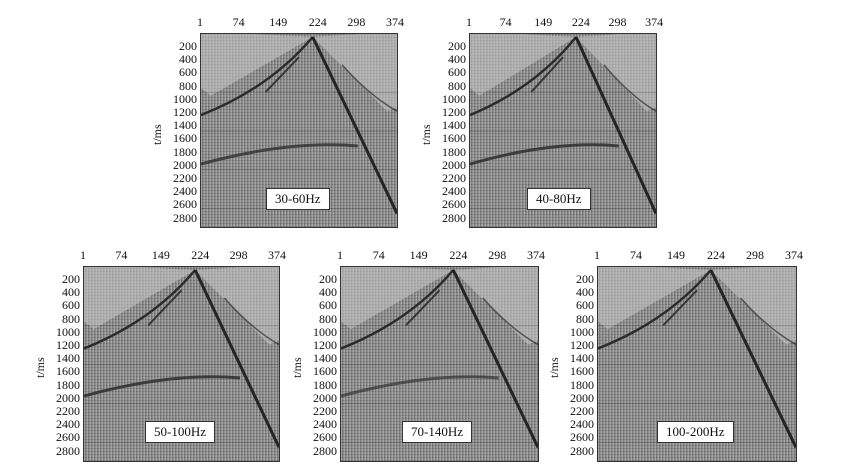 The width and height of the screenshot is (856, 474). What do you see at coordinates (559, 199) in the screenshot?
I see `frequency-band-label: 40-80Hz` at bounding box center [559, 199].